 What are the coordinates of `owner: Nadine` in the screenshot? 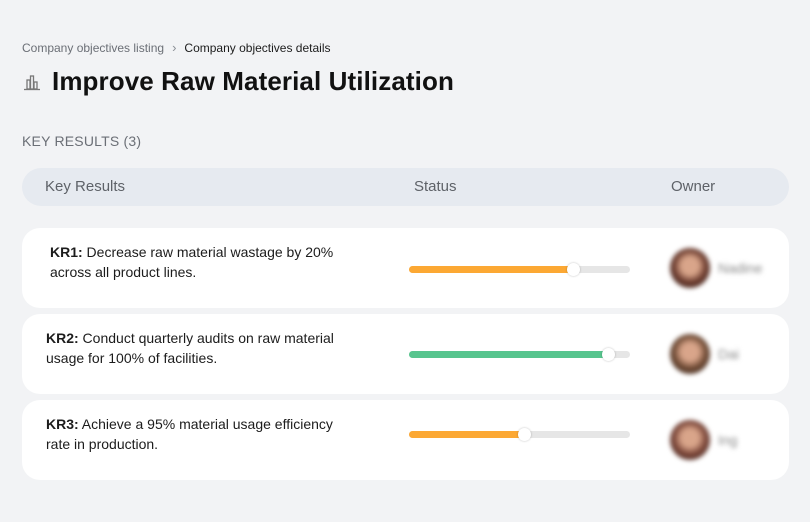 It's located at (716, 268).